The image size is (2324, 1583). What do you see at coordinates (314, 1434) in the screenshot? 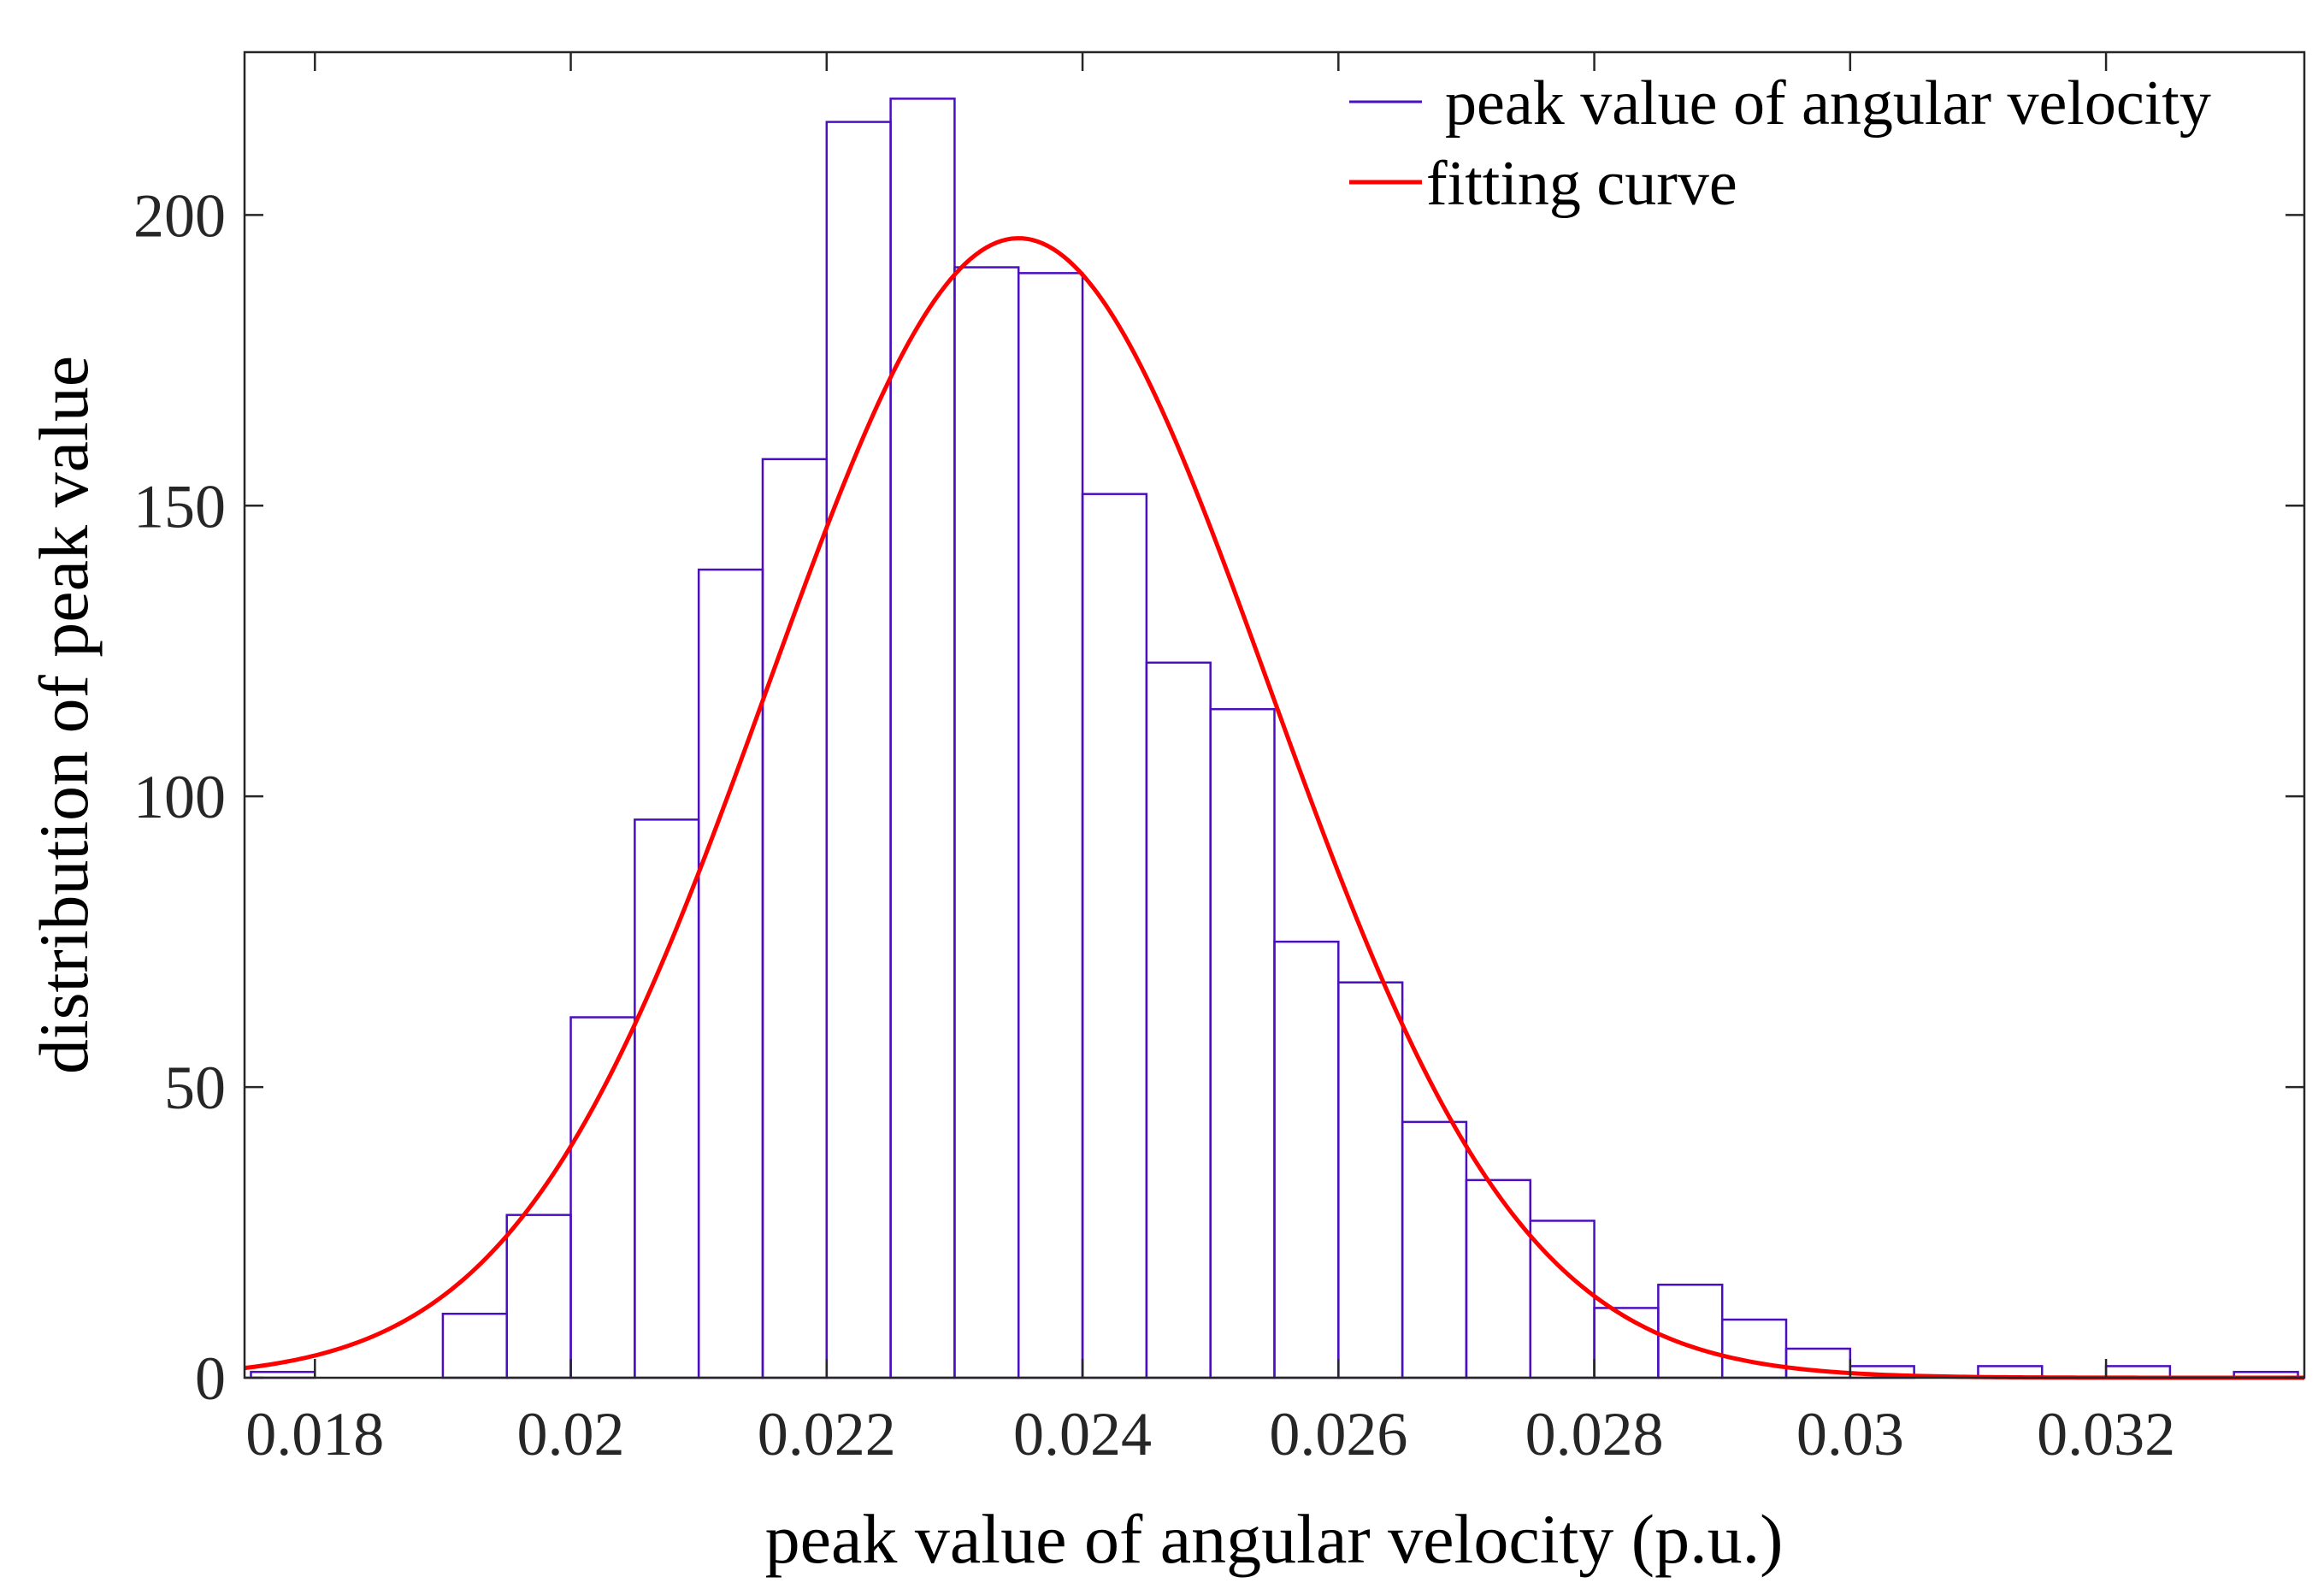
I see `x-tick-label: 0.018` at bounding box center [314, 1434].